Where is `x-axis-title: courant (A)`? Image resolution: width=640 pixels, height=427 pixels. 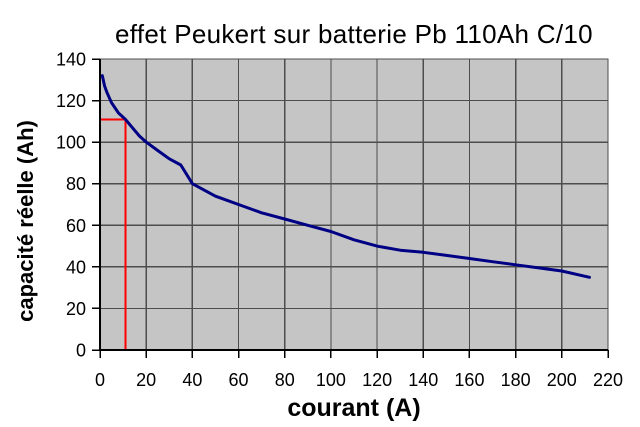 x-axis-title: courant (A) is located at coordinates (354, 408).